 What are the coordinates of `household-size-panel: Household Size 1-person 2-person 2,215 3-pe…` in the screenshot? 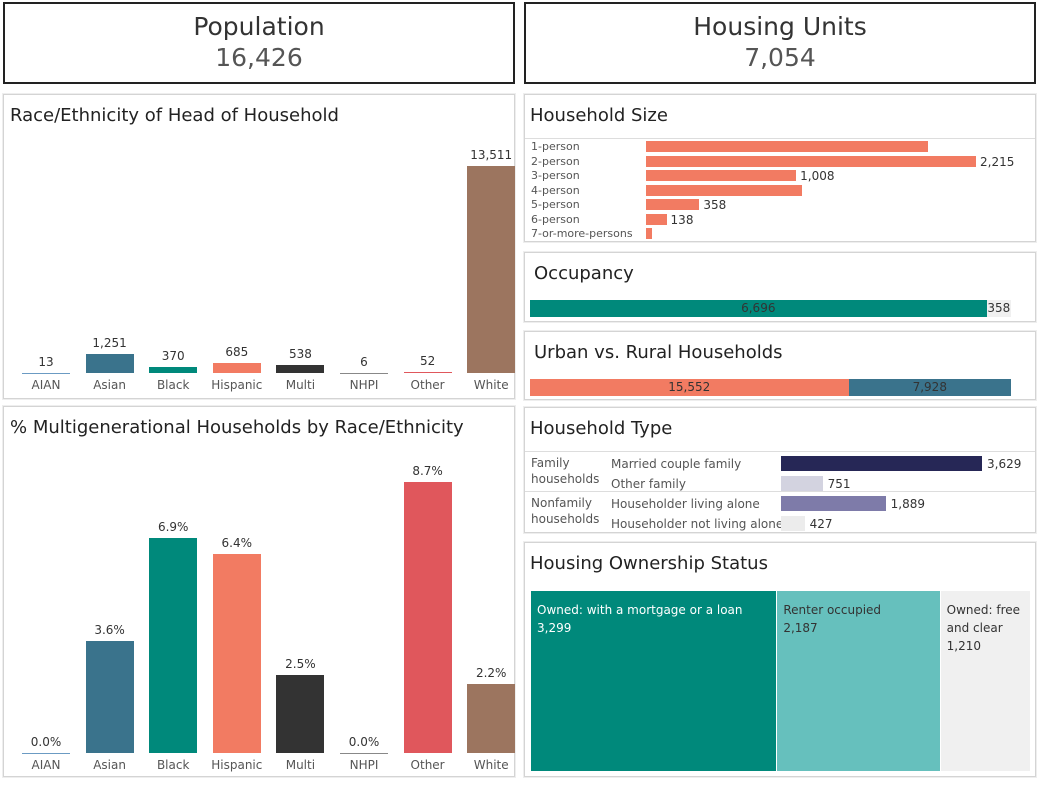 It's located at (780, 168).